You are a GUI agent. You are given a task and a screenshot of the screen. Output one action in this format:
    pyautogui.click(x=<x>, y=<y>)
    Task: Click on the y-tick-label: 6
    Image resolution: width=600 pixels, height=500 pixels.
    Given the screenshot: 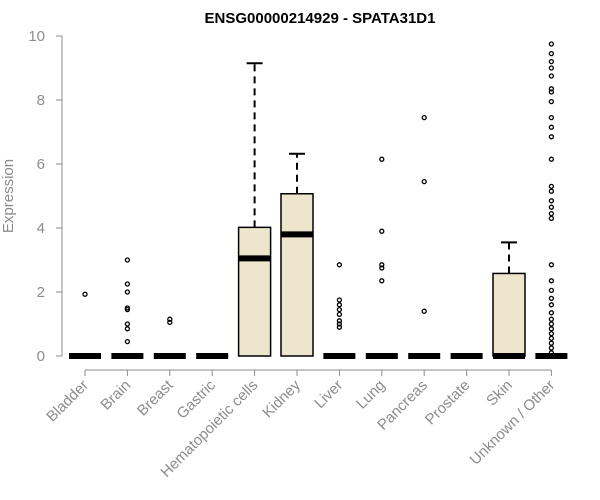 What is the action you would take?
    pyautogui.click(x=41, y=164)
    